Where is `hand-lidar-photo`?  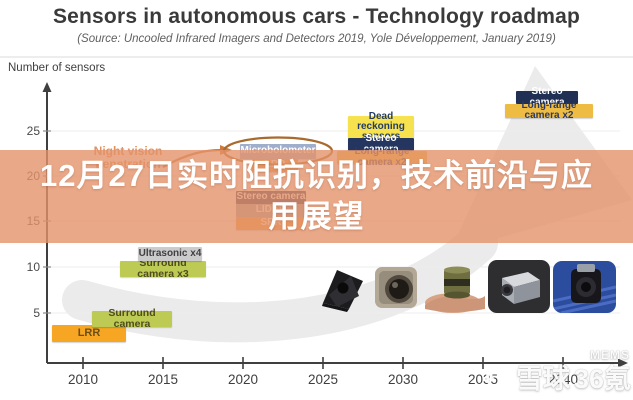 hand-lidar-photo is located at coordinates (455, 289).